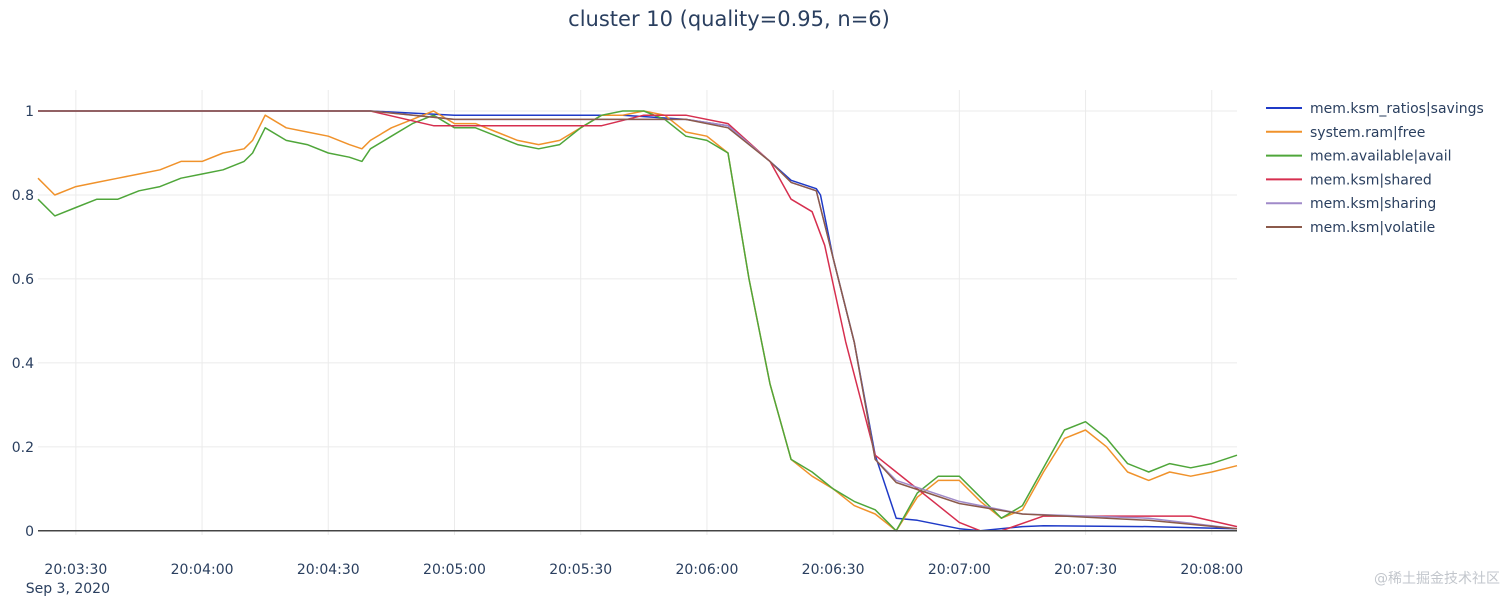  I want to click on legend-item: system.ram|free, so click(1345, 133).